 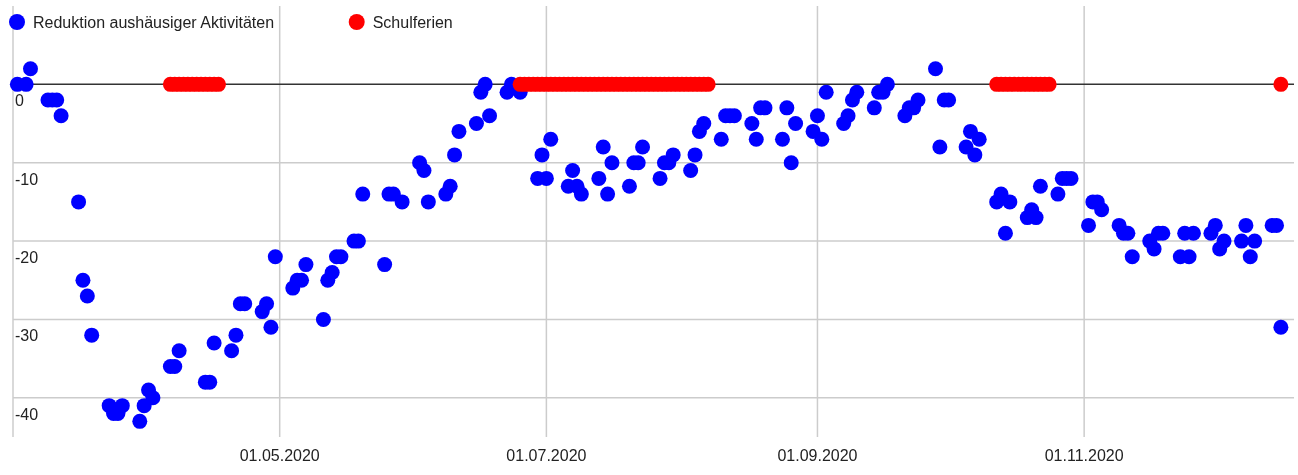 What do you see at coordinates (1084, 455) in the screenshot?
I see `x-tick-label: 01.11.2020` at bounding box center [1084, 455].